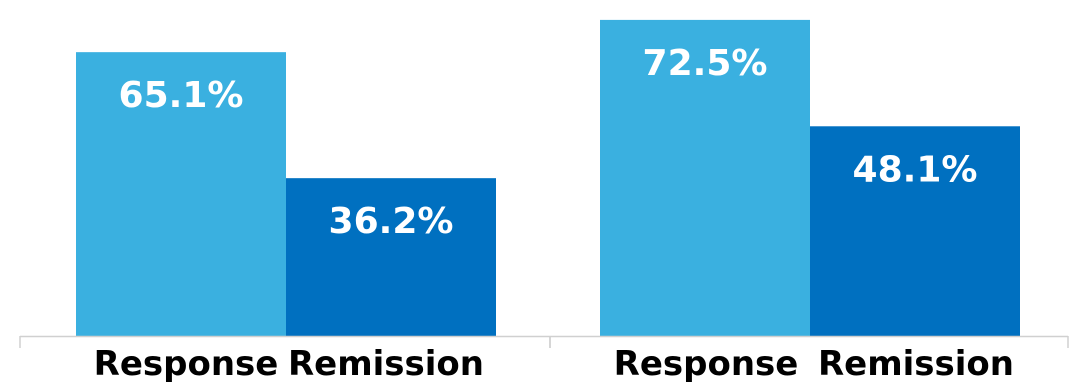  What do you see at coordinates (705, 63) in the screenshot?
I see `data-label: 72.5%` at bounding box center [705, 63].